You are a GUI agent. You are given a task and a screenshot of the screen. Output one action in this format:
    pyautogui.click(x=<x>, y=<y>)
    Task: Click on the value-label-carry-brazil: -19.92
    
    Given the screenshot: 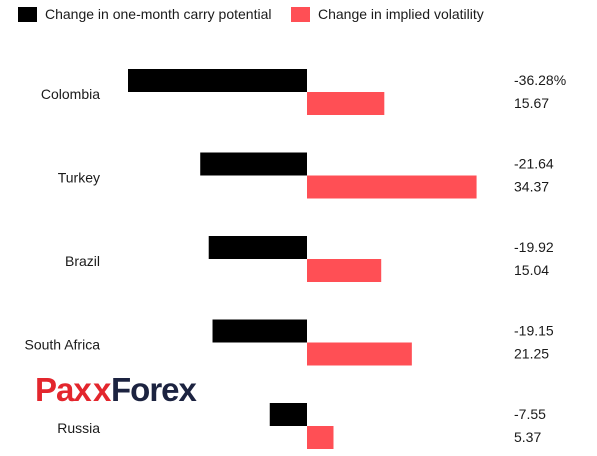 What is the action you would take?
    pyautogui.click(x=534, y=247)
    